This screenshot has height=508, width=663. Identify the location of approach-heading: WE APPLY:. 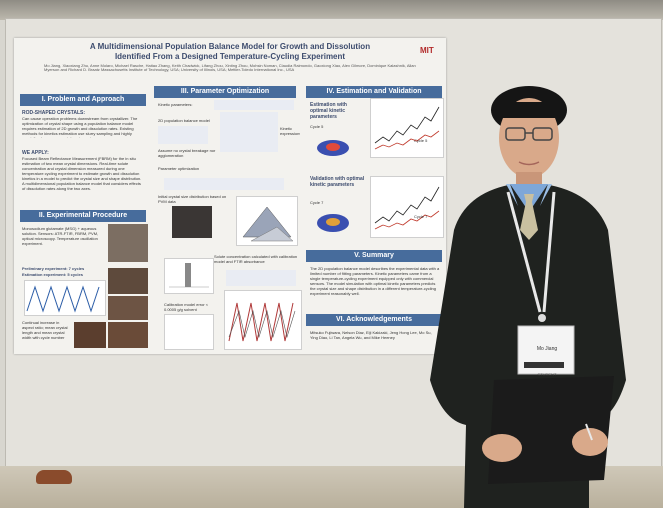
(35, 153).